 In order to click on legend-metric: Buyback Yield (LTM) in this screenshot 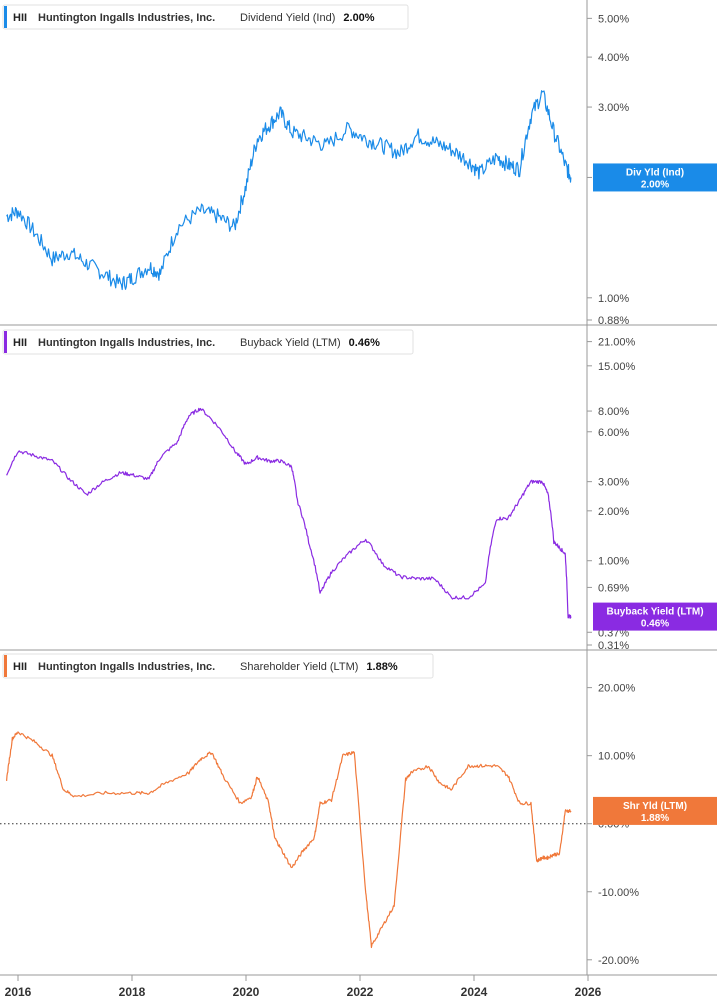, I will do `click(290, 343)`.